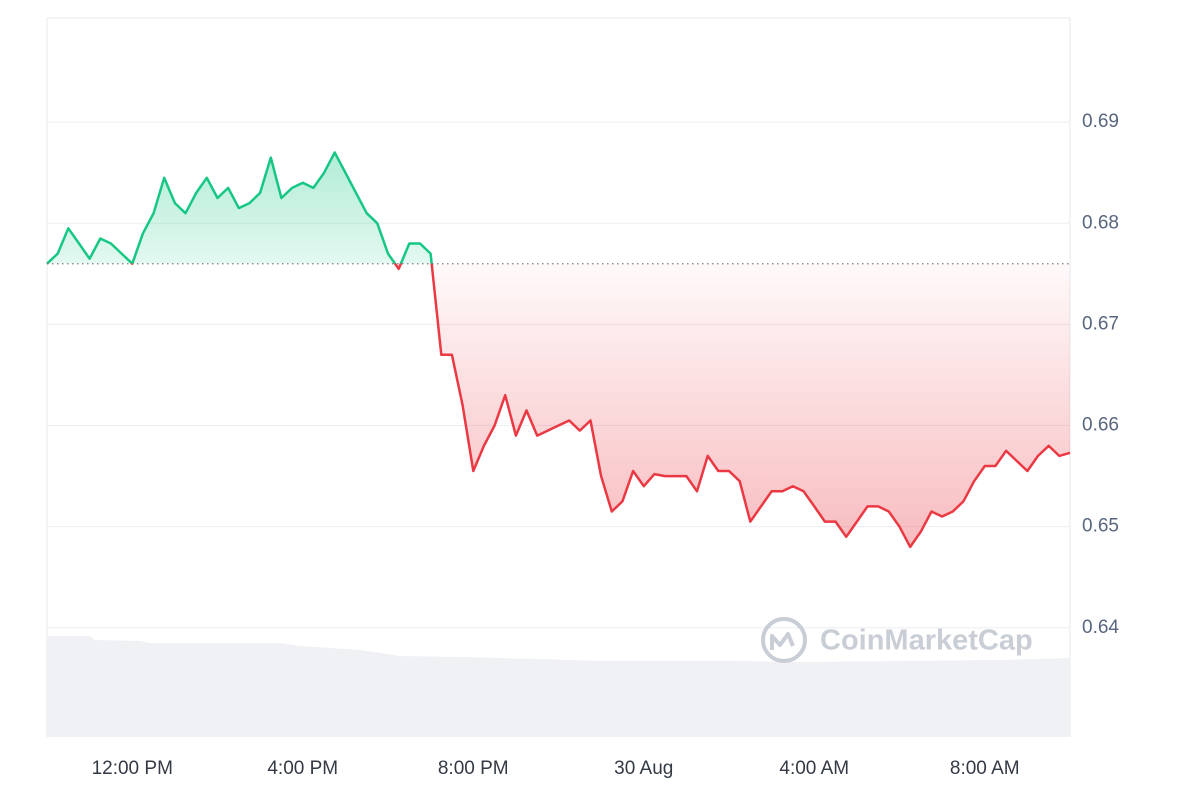 The width and height of the screenshot is (1200, 800). Describe the element at coordinates (1100, 627) in the screenshot. I see `y-tick-label: 0.64` at that location.